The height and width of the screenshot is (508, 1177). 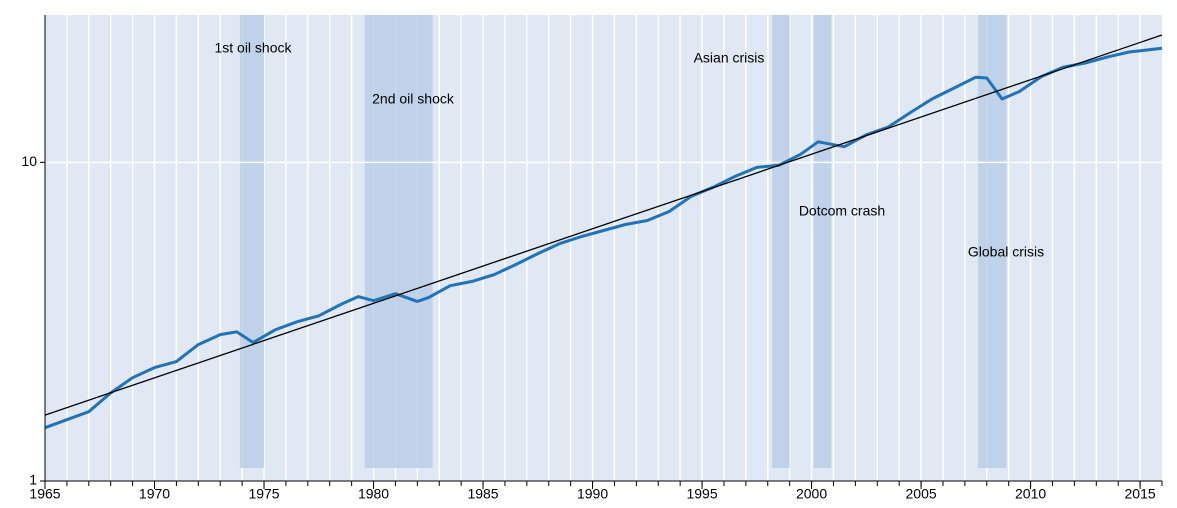 What do you see at coordinates (482, 494) in the screenshot?
I see `x-tick-label: 1985` at bounding box center [482, 494].